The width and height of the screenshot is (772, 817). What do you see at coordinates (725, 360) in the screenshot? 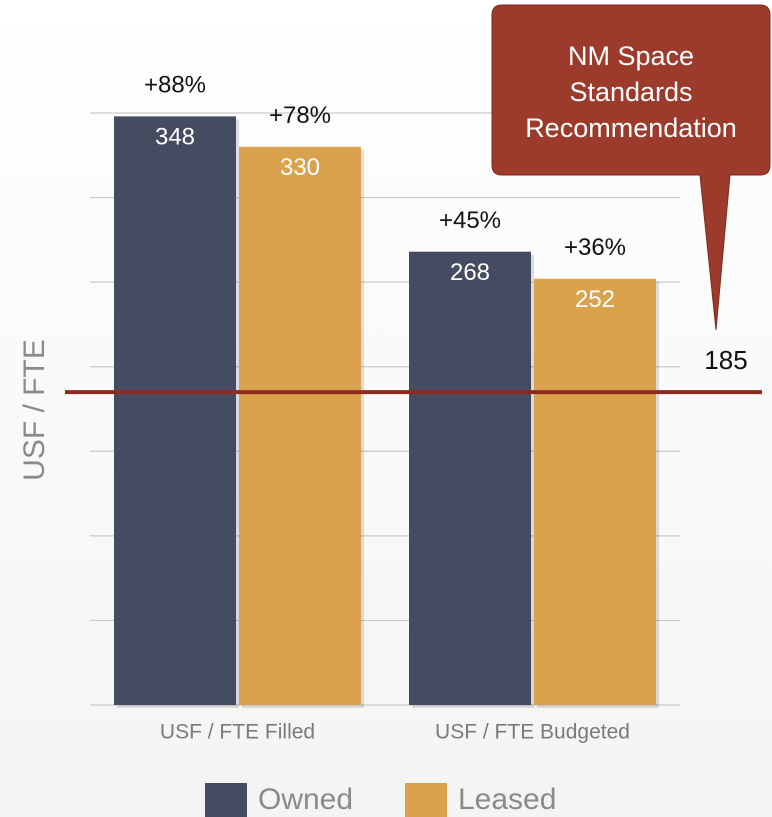
I see `reference-label: 185` at bounding box center [725, 360].